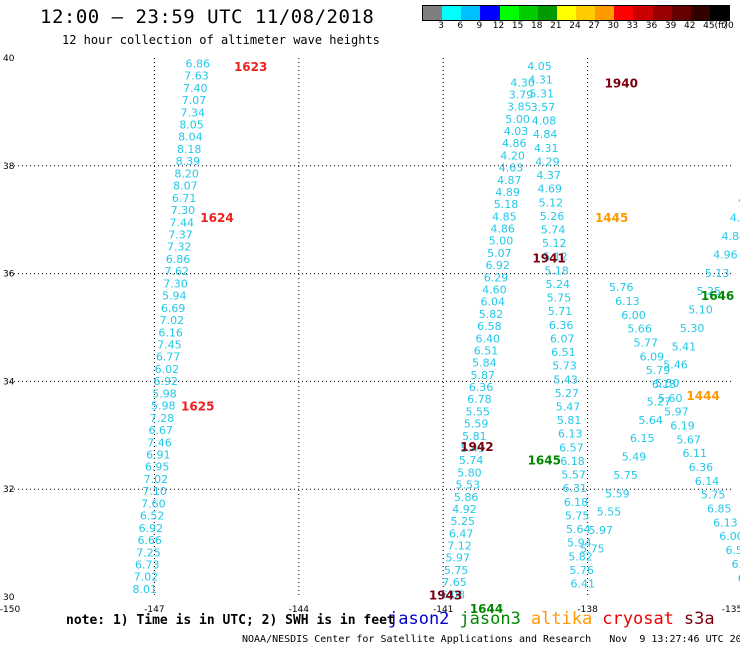  I want to click on y-tick-label: 40, so click(9, 59).